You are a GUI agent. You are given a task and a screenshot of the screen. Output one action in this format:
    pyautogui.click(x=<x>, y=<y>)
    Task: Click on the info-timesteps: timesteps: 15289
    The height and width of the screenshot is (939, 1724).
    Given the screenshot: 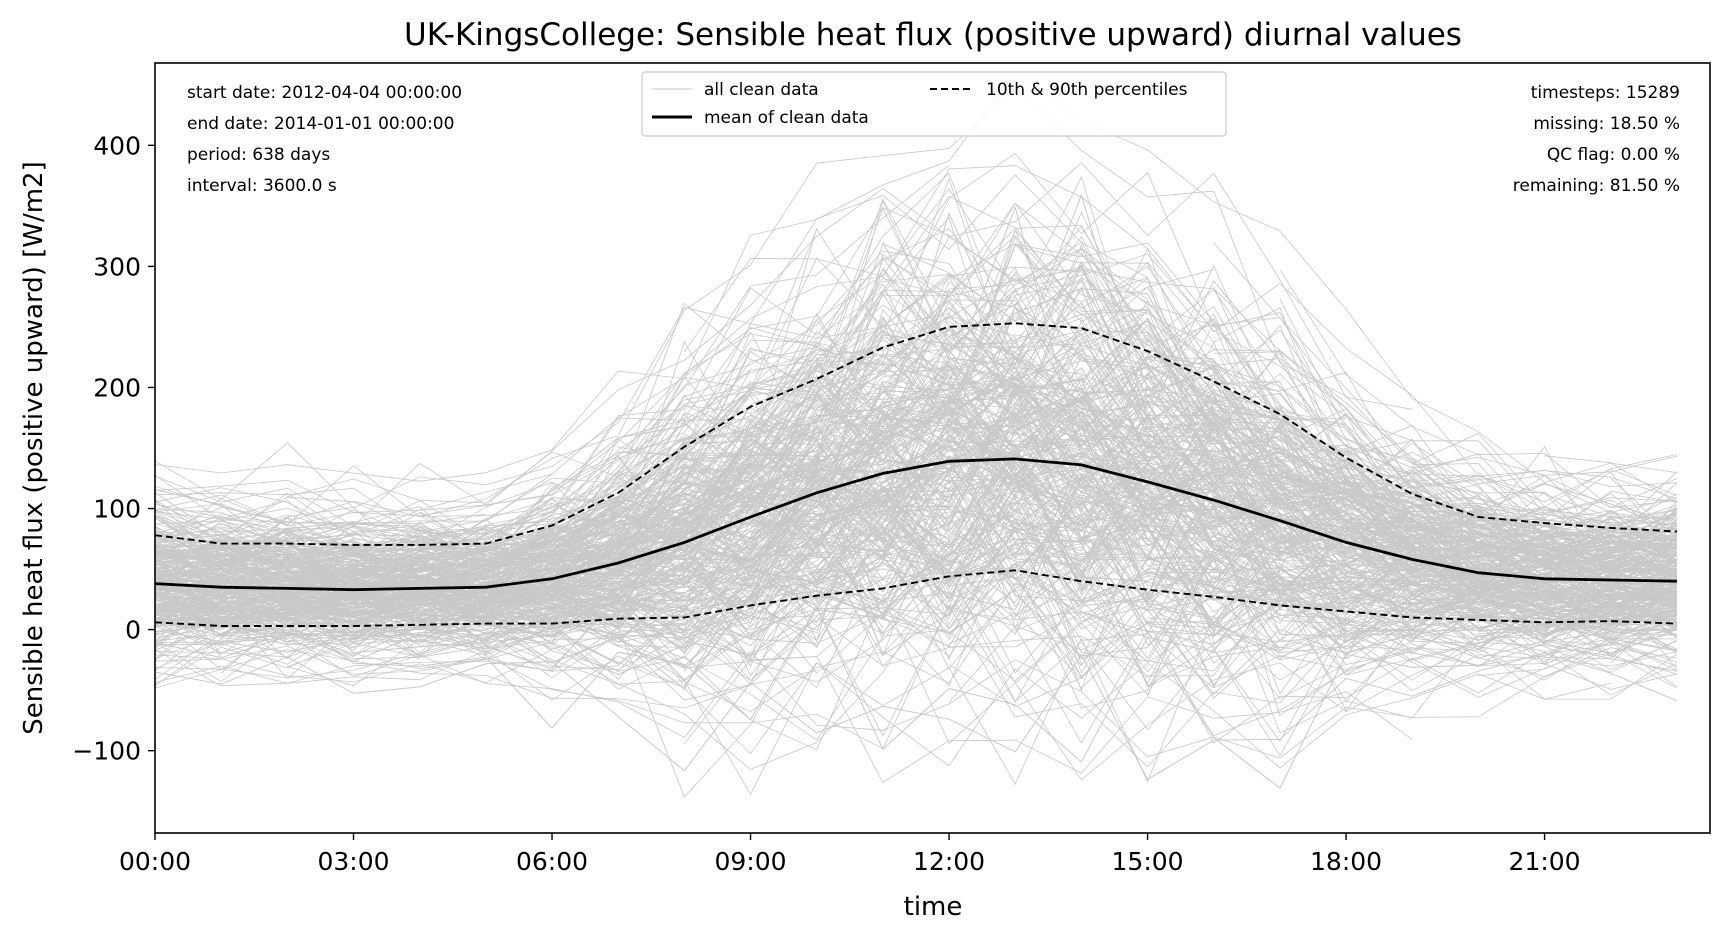 What is the action you would take?
    pyautogui.click(x=1605, y=93)
    